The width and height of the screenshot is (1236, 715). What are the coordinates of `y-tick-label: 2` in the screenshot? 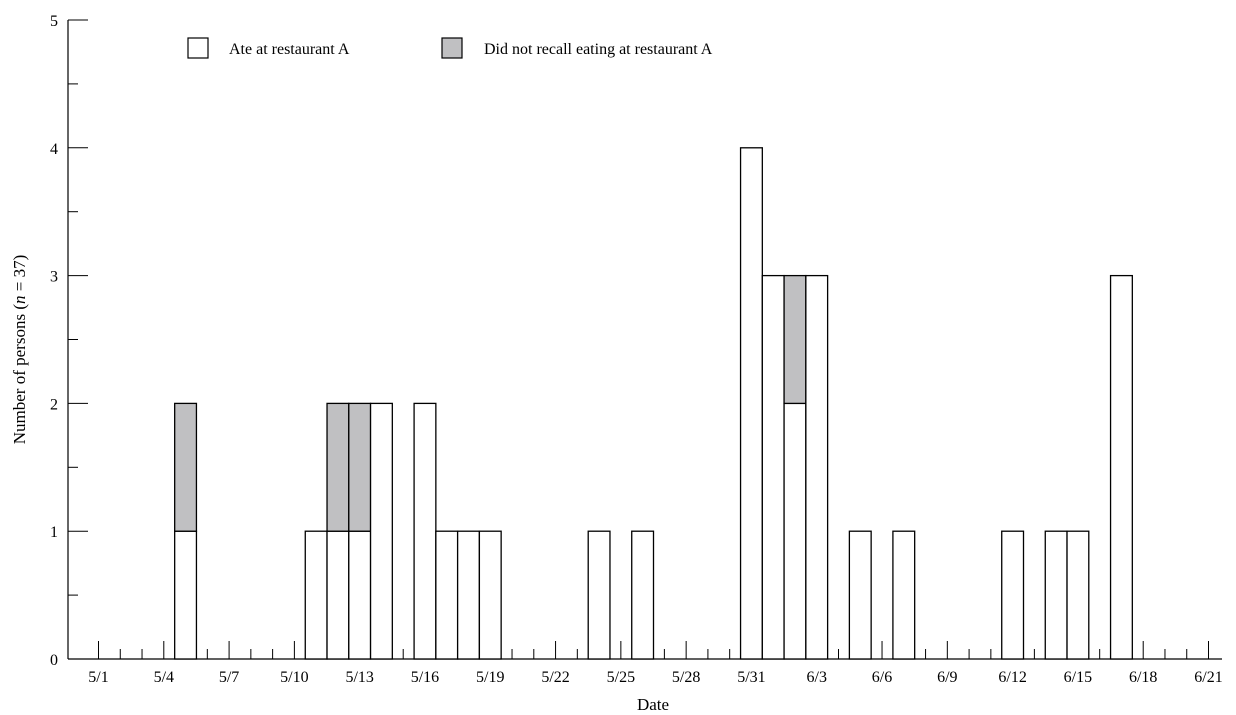 It's located at (54, 404).